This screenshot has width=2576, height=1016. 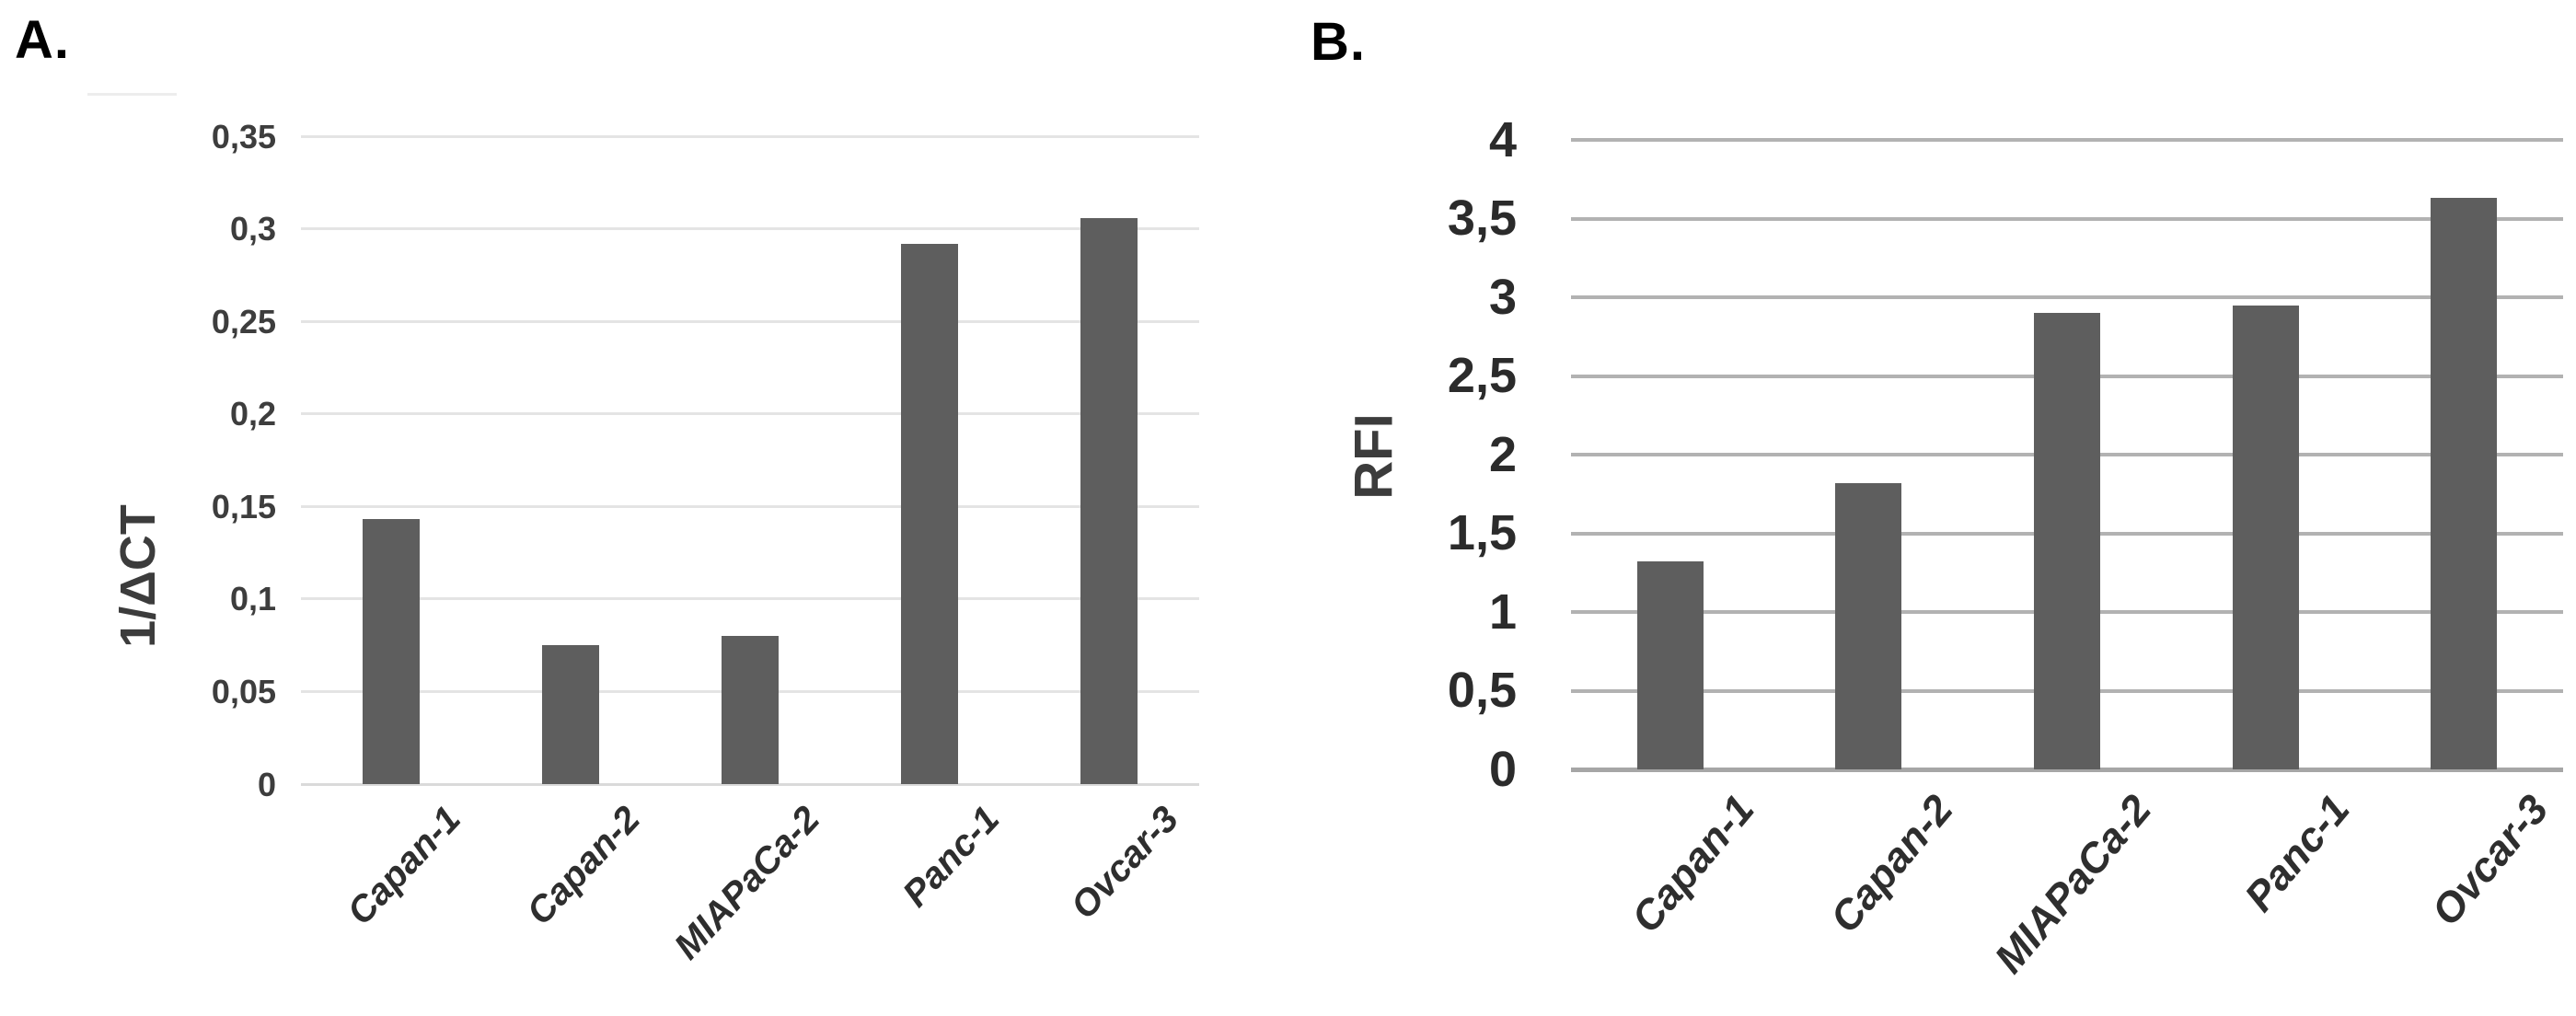 What do you see at coordinates (43, 40) in the screenshot?
I see `panel-a-label: A.` at bounding box center [43, 40].